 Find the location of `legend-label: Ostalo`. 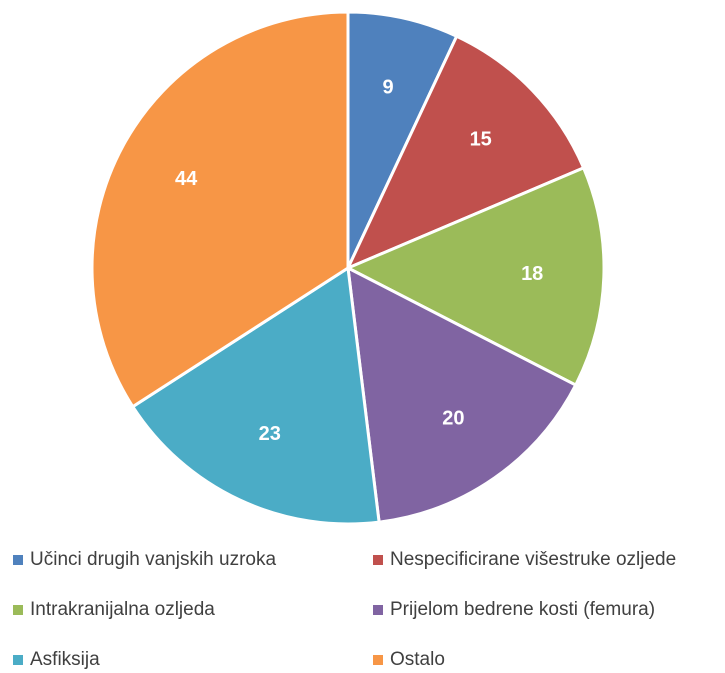

legend-label: Ostalo is located at coordinates (417, 659).